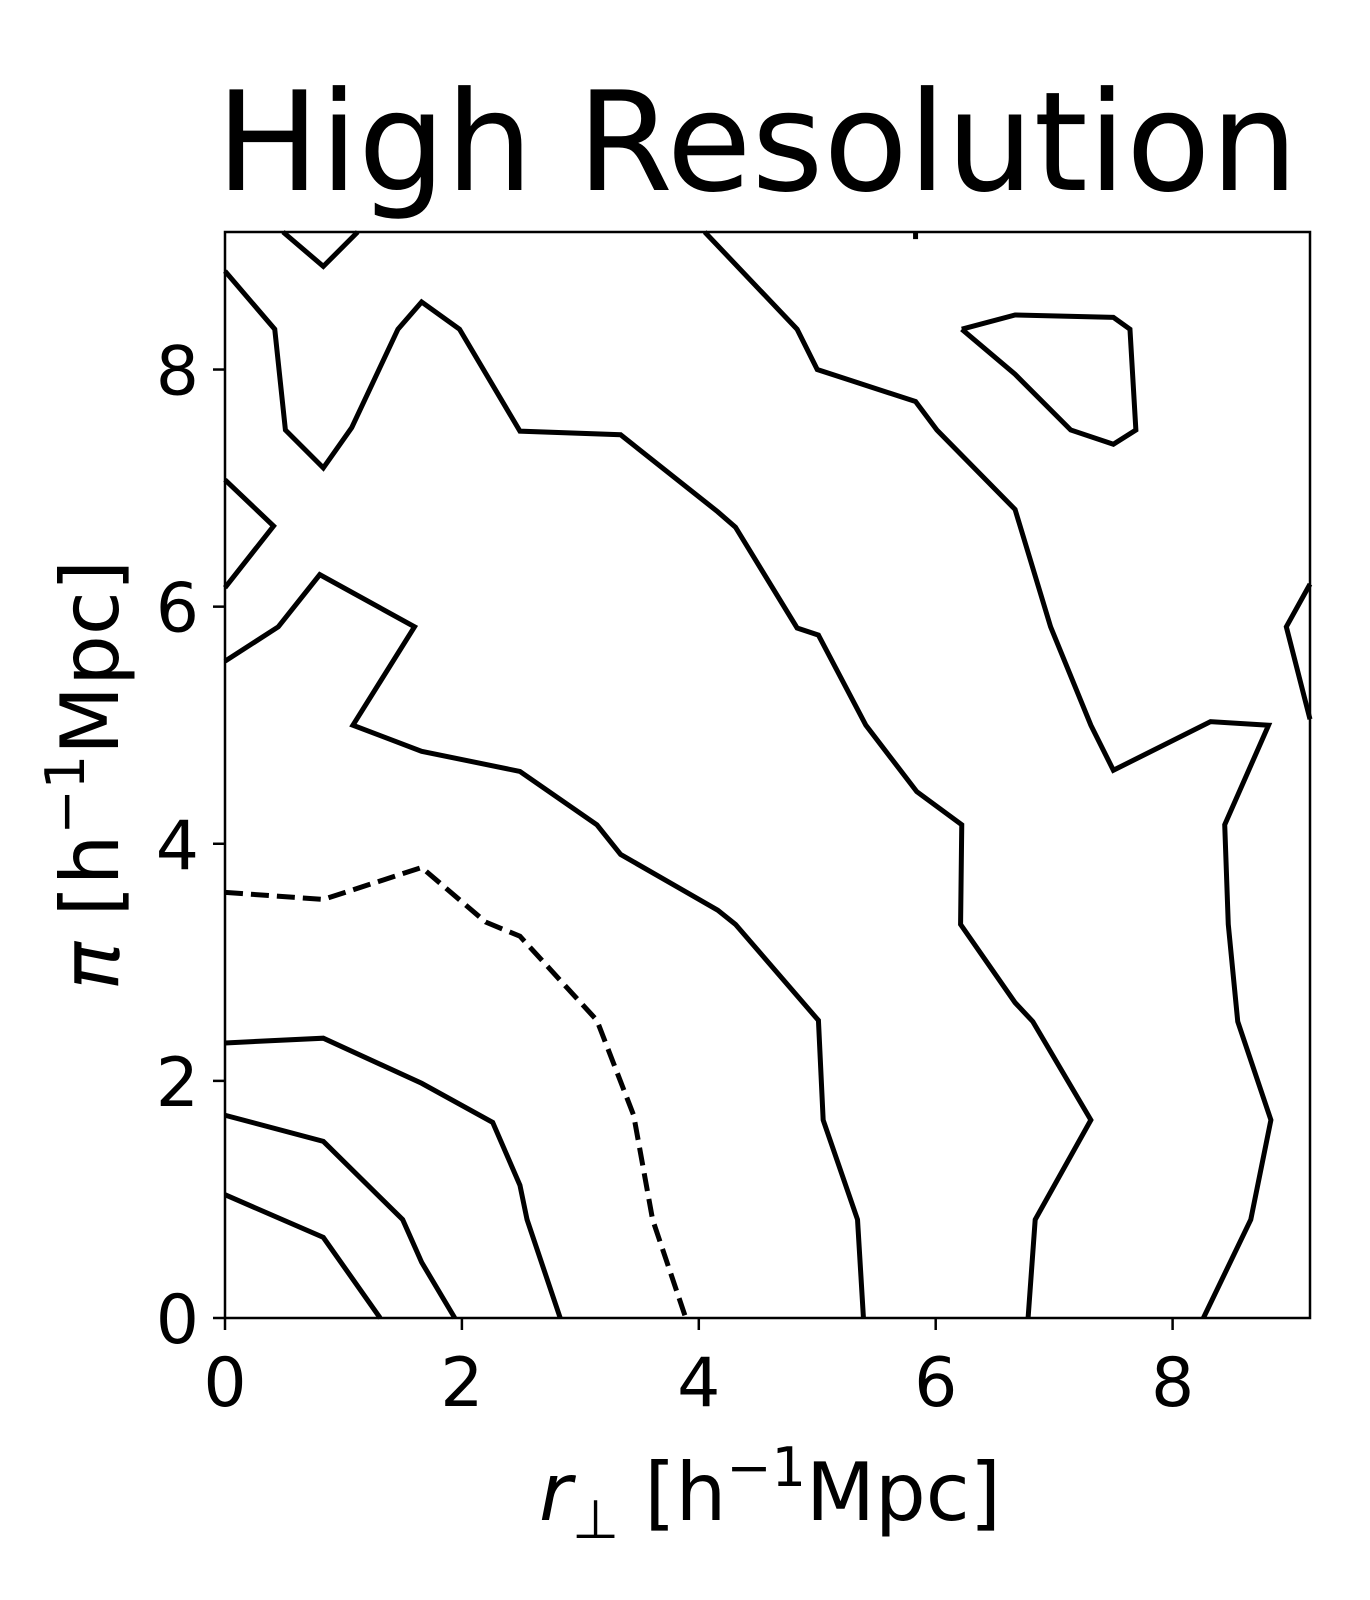  I want to click on y-tick-label: 8, so click(177, 372).